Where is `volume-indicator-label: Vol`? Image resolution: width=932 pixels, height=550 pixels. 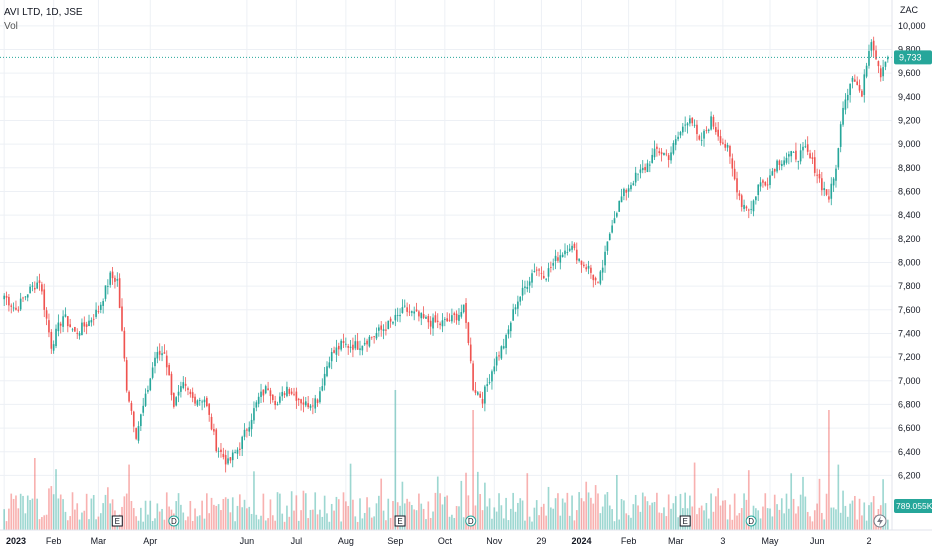 volume-indicator-label: Vol is located at coordinates (11, 26).